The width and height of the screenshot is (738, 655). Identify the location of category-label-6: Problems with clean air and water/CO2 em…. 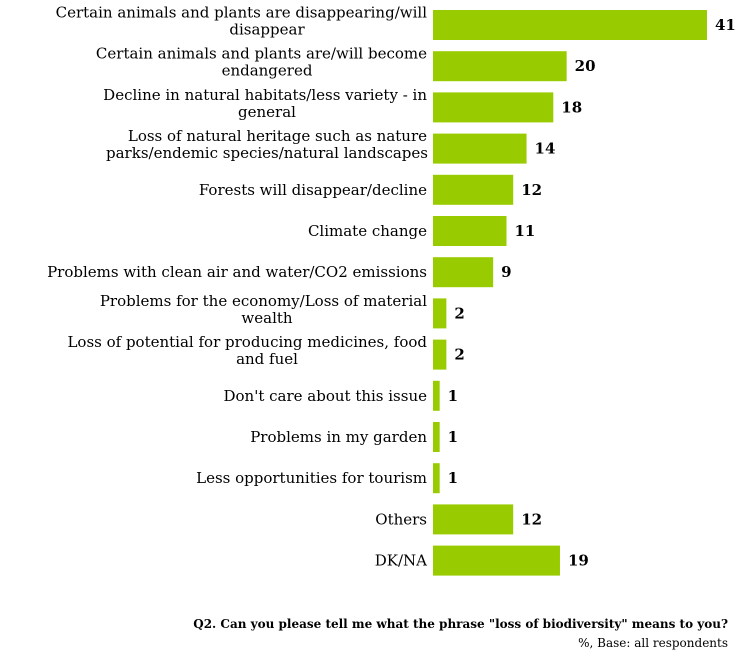
(237, 272).